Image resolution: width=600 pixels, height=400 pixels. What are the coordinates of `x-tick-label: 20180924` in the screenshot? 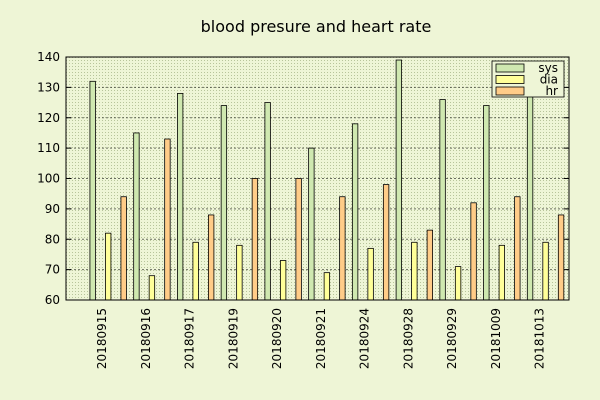 It's located at (365, 338).